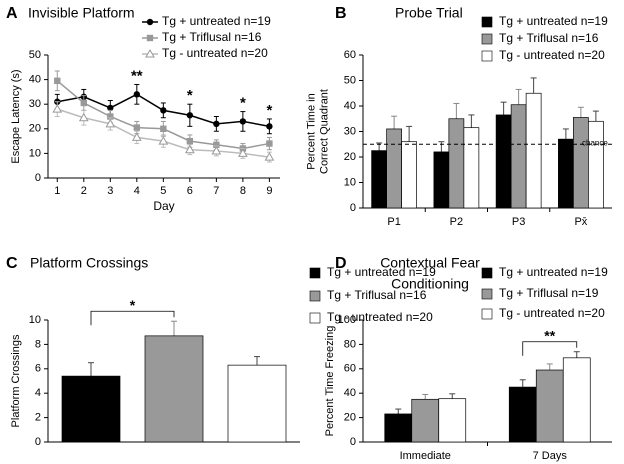 Image resolution: width=624 pixels, height=464 pixels. I want to click on panel-title: Contextual Fear, so click(430, 263).